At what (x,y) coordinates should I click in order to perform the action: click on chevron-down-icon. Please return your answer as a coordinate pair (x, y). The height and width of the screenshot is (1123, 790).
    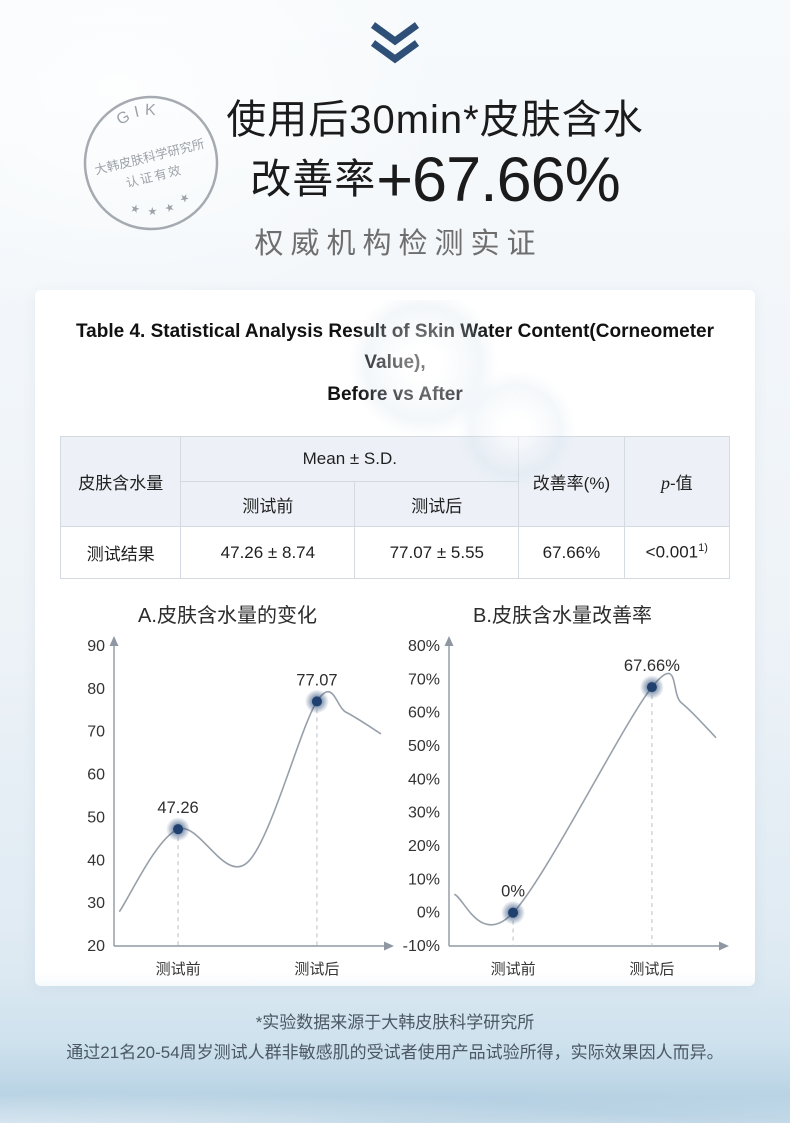
    Looking at the image, I should click on (395, 45).